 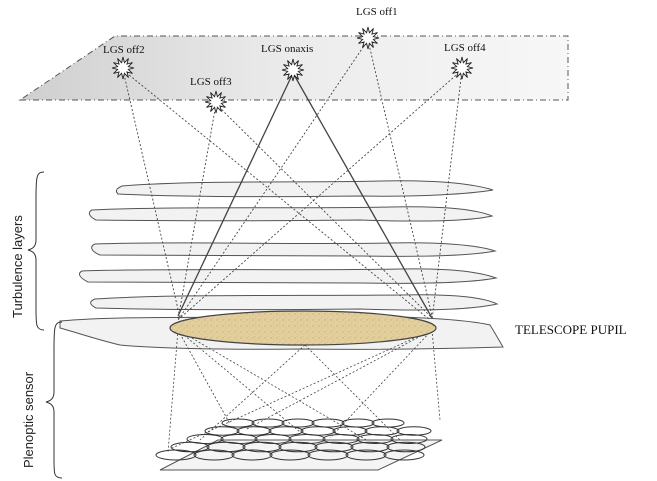 What do you see at coordinates (216, 102) in the screenshot?
I see `lgs-off3-star` at bounding box center [216, 102].